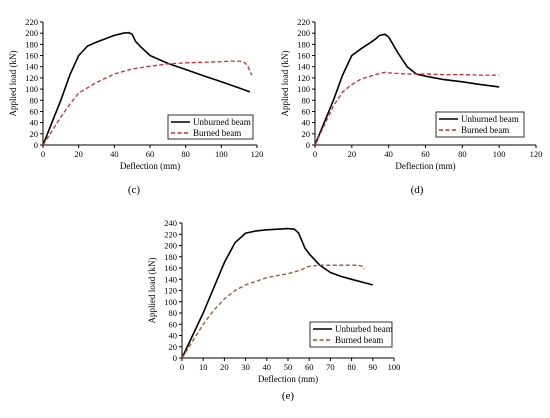 The height and width of the screenshot is (418, 550). What do you see at coordinates (245, 367) in the screenshot?
I see `x-tick-label: 30` at bounding box center [245, 367].